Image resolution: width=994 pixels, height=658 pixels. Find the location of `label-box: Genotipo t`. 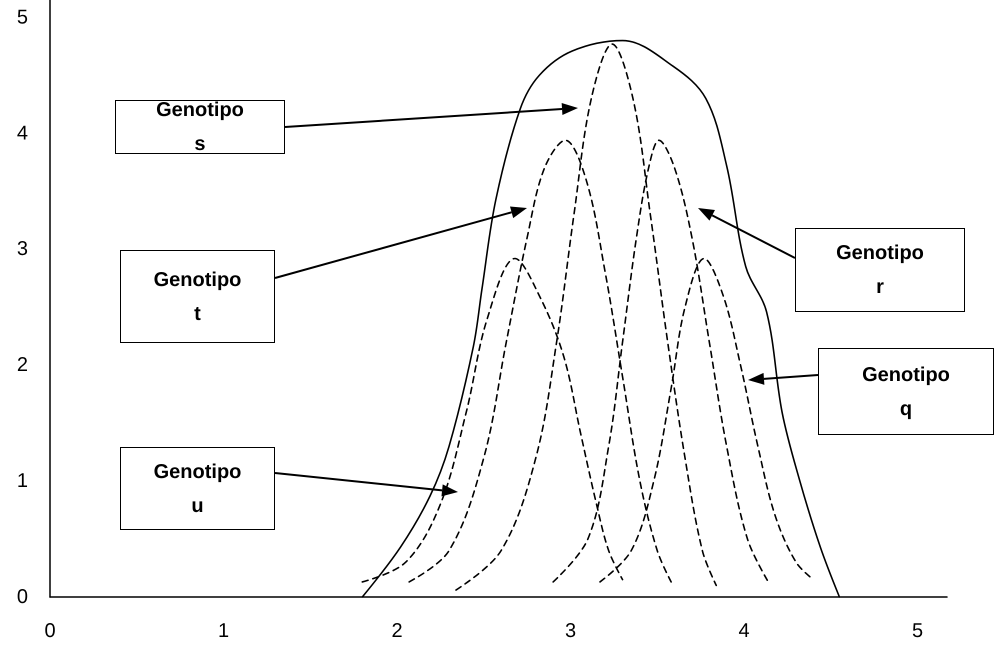

label-box: Genotipo t is located at coordinates (197, 296).